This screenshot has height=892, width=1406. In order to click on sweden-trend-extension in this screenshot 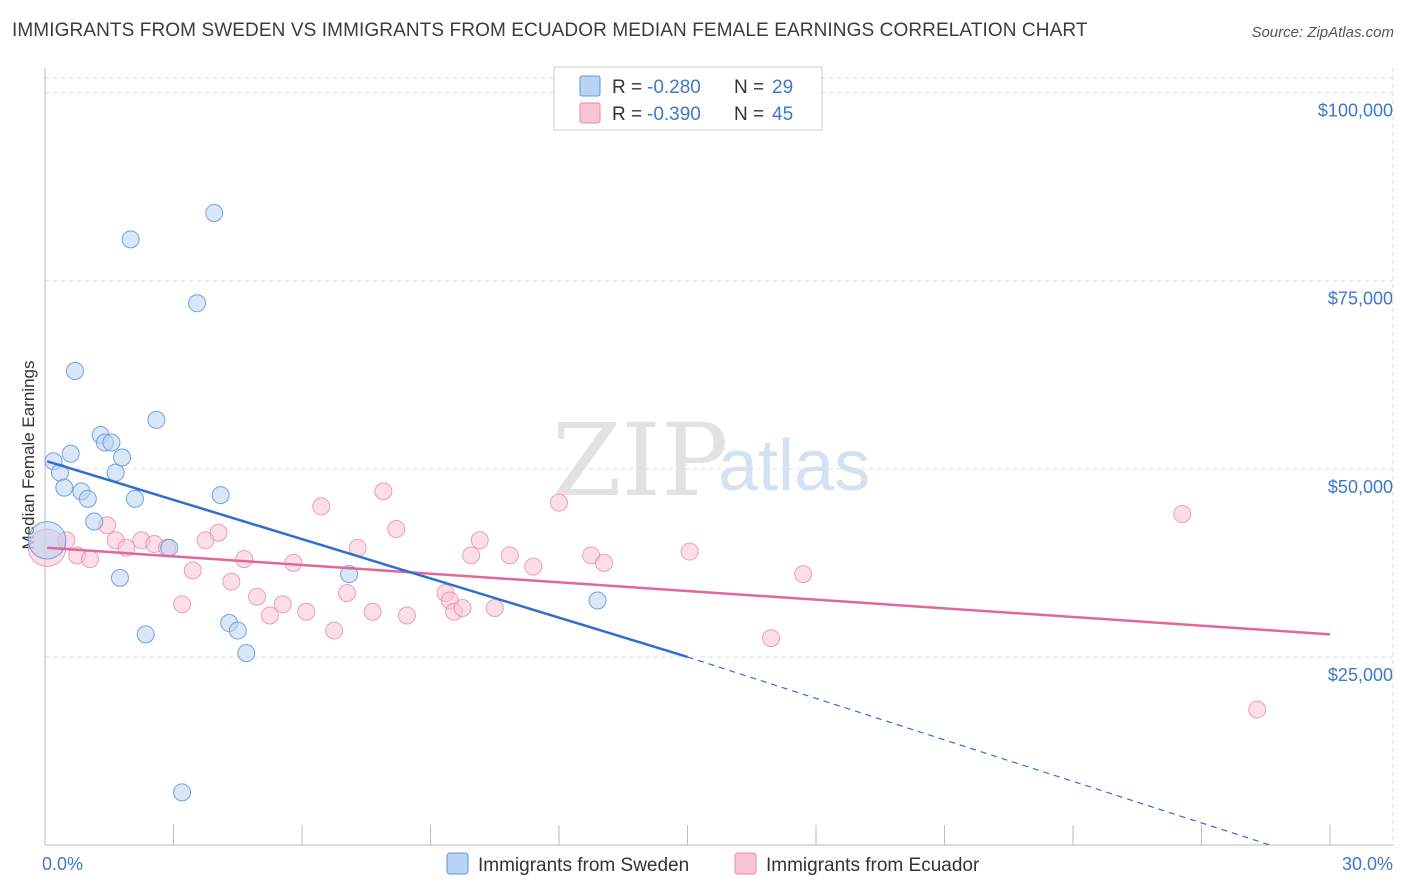, I will do `click(979, 751)`.